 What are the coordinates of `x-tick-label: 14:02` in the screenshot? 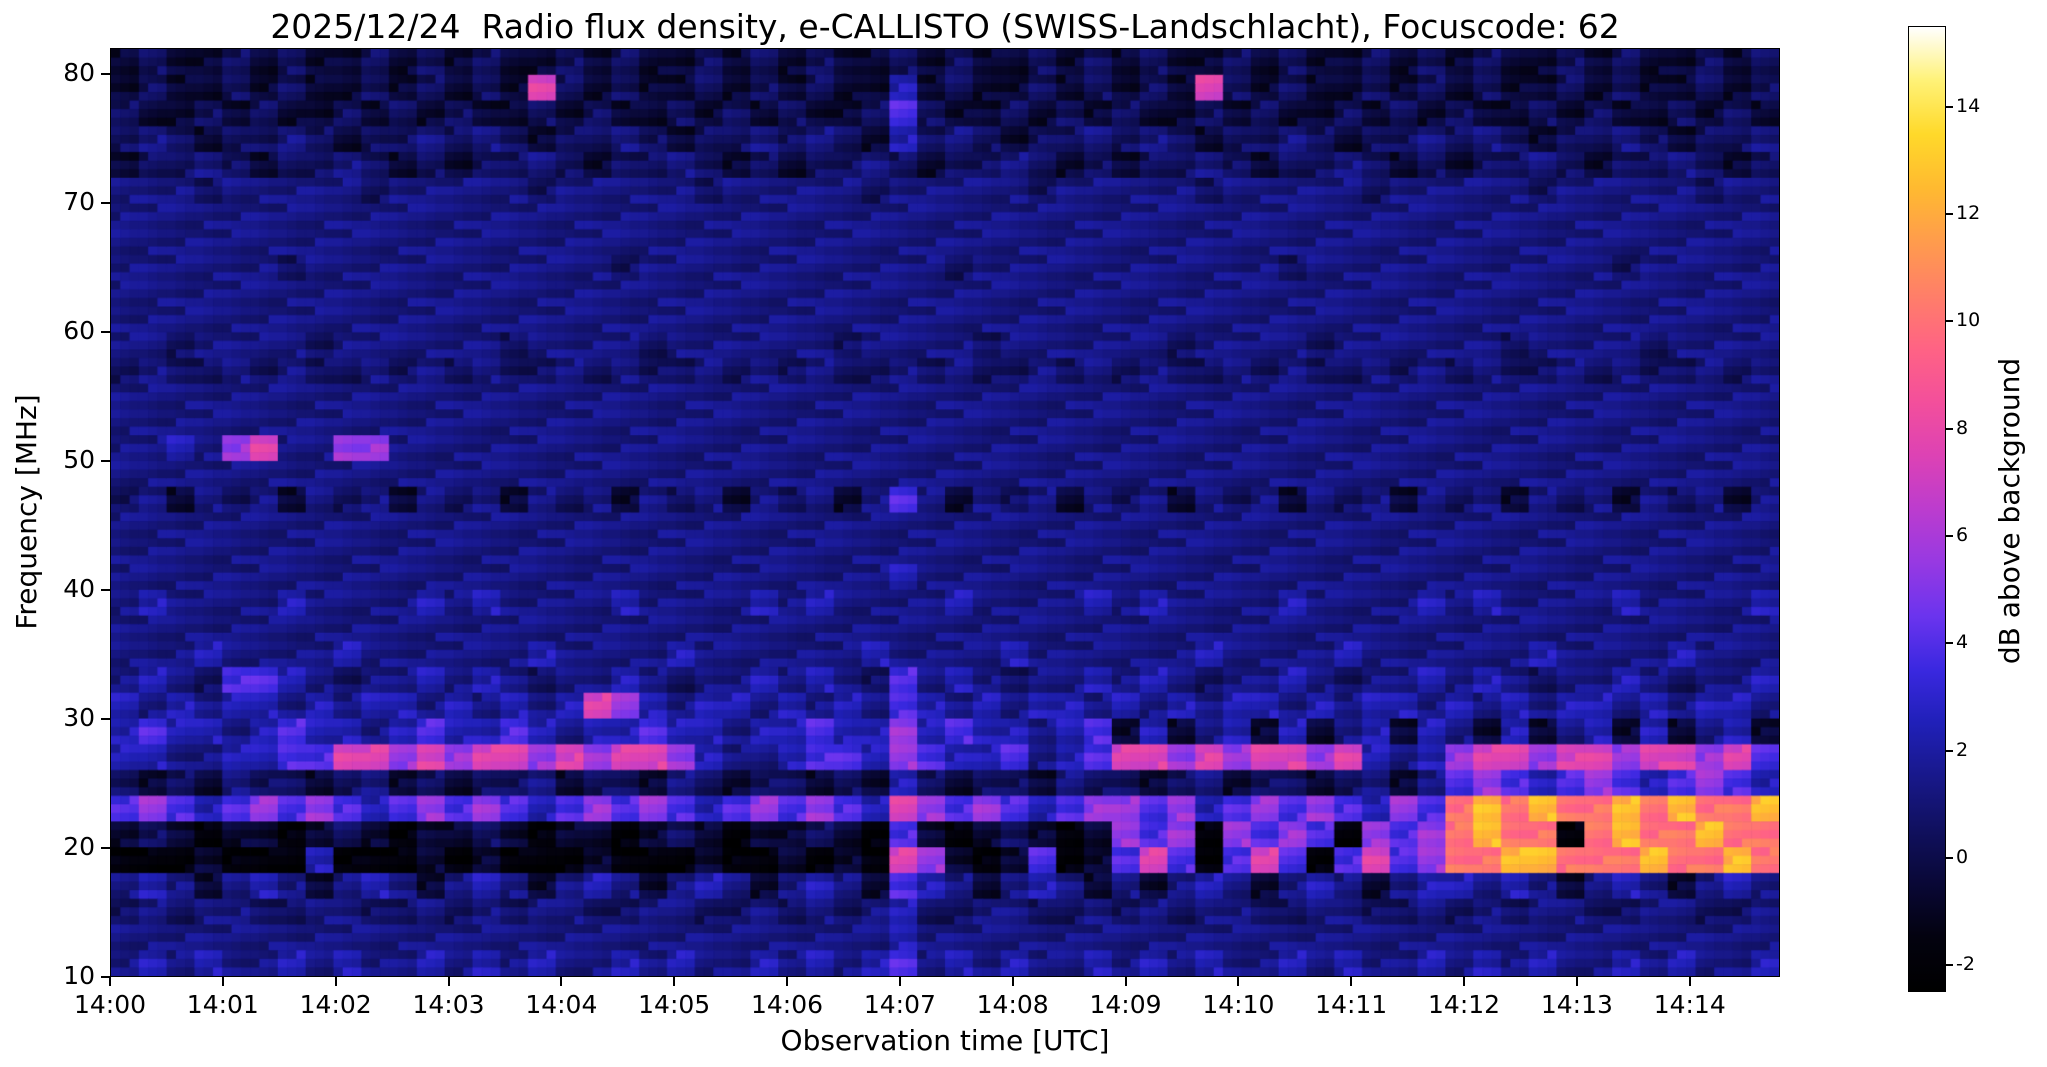 It's located at (335, 1004).